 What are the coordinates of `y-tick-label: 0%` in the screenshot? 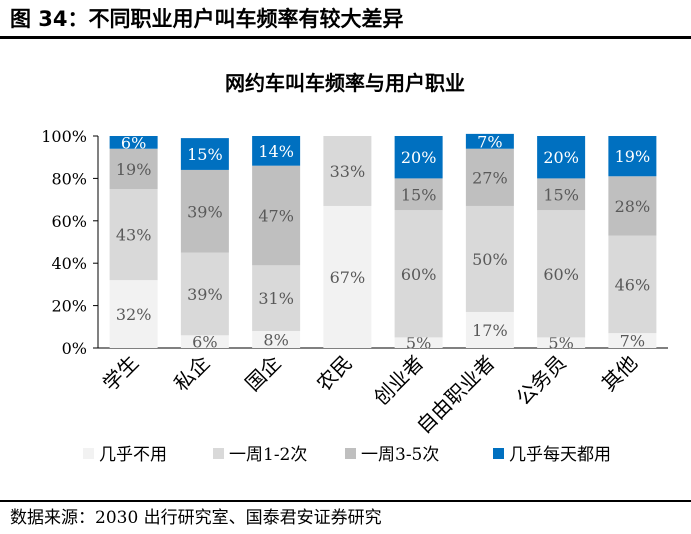 It's located at (74, 348).